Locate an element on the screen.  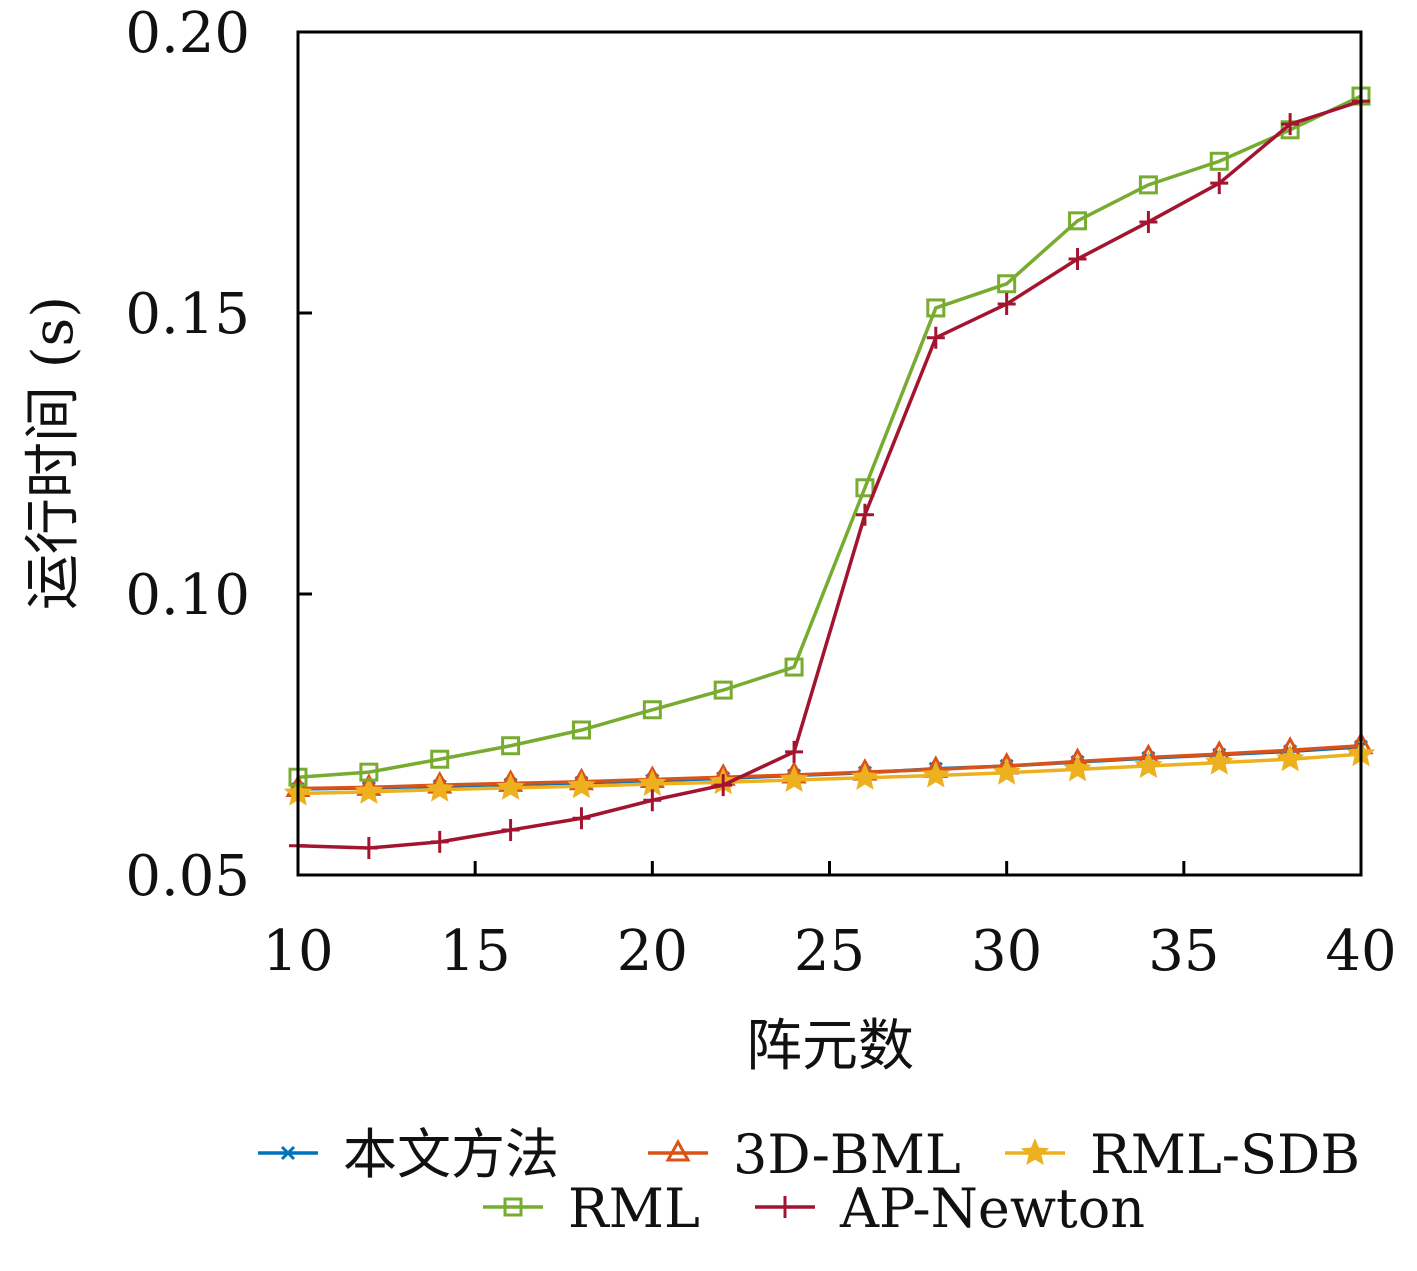
legend-label: RML-SDB is located at coordinates (1225, 1154).